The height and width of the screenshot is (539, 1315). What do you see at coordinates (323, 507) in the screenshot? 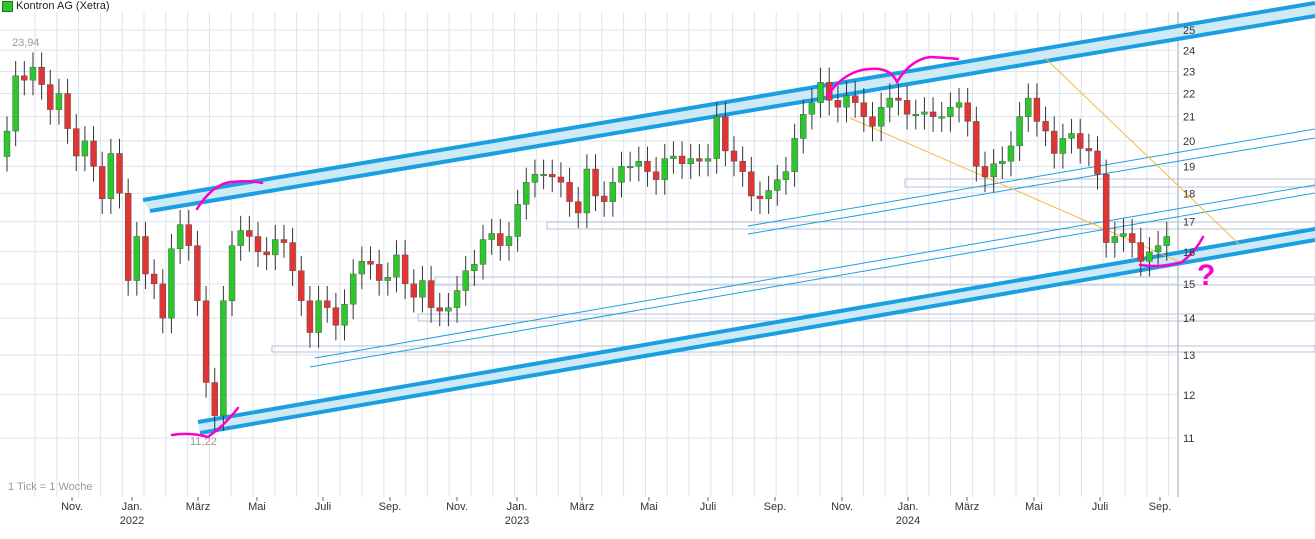
I see `x-tick-label: Juli` at bounding box center [323, 507].